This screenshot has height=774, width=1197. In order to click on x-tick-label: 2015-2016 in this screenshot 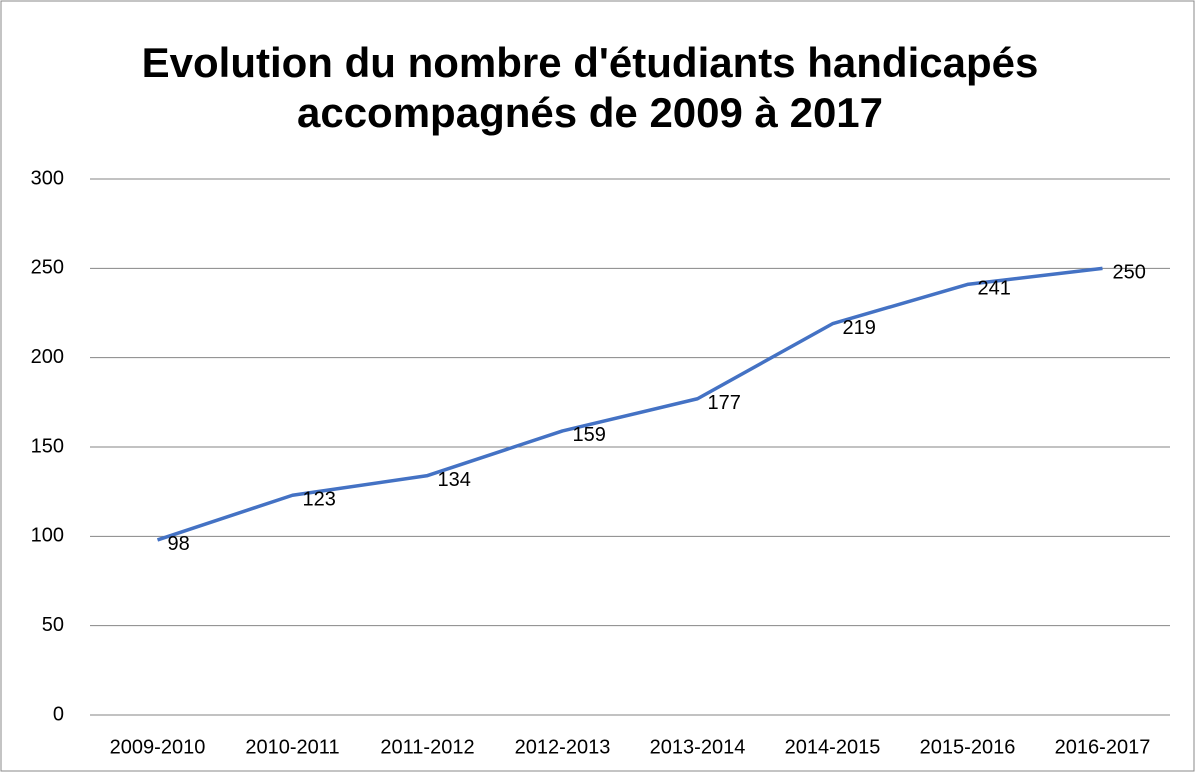, I will do `click(968, 747)`.